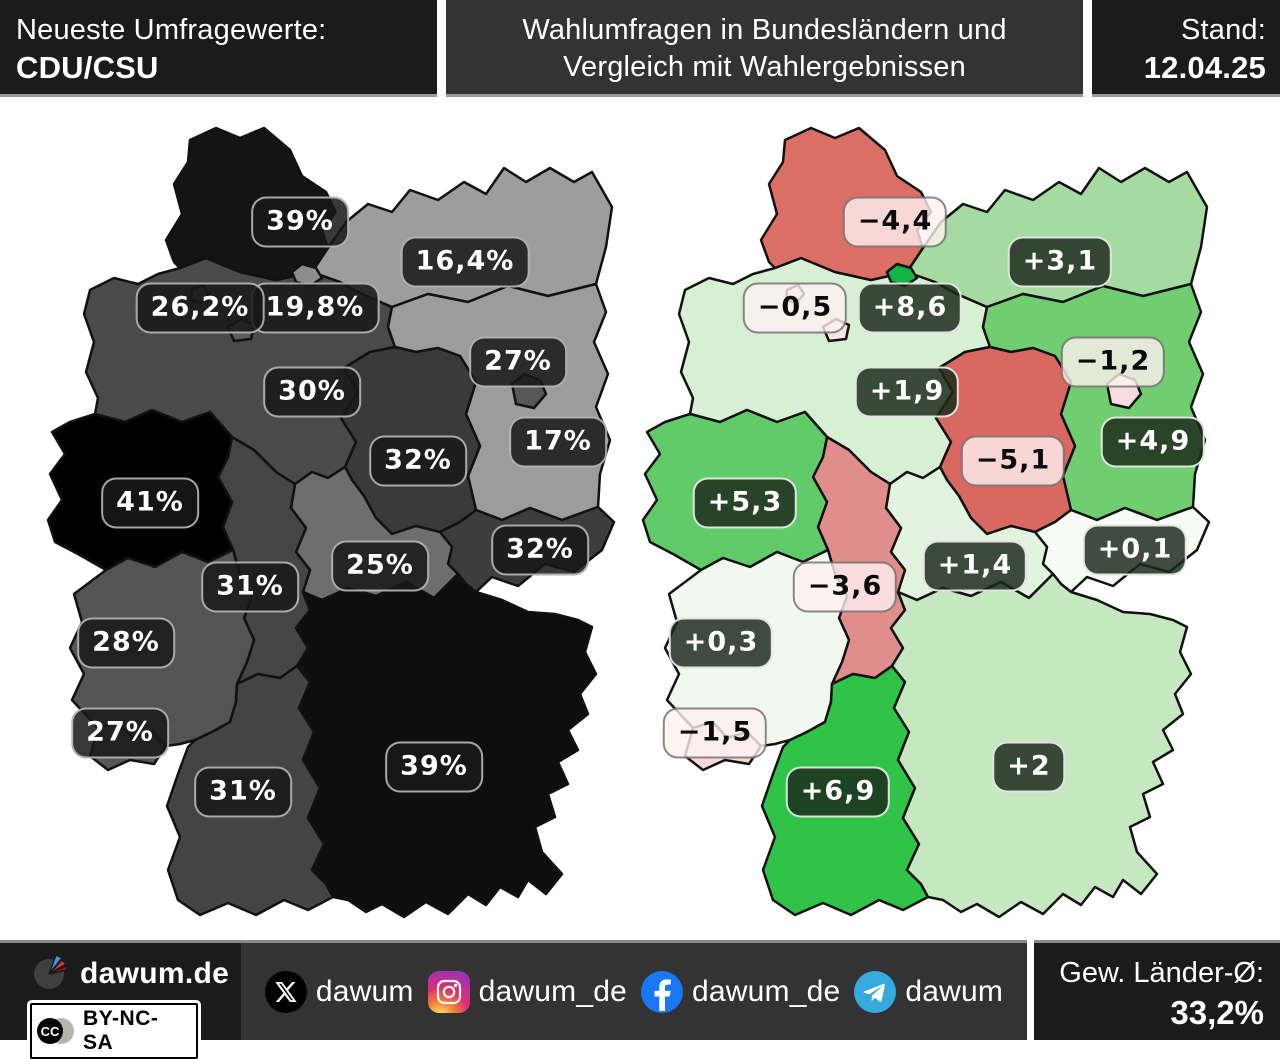 This screenshot has width=1280, height=1059. Describe the element at coordinates (121, 1030) in the screenshot. I see `license-text: BY-NC-SA` at that location.